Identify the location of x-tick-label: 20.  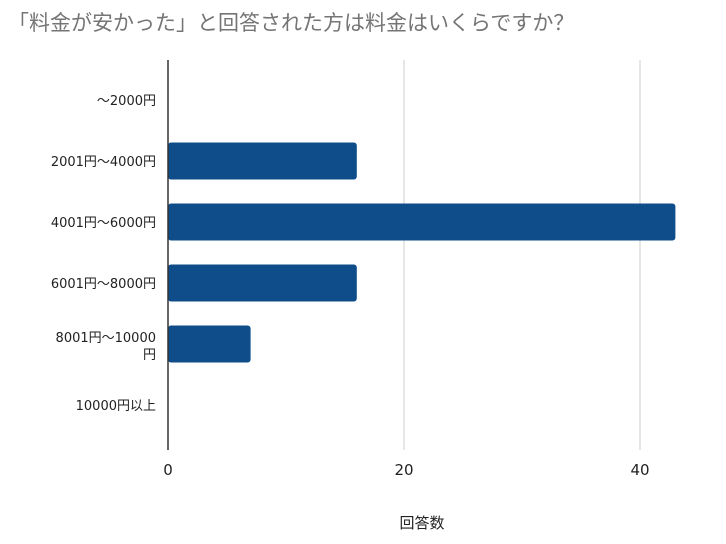
(403, 470).